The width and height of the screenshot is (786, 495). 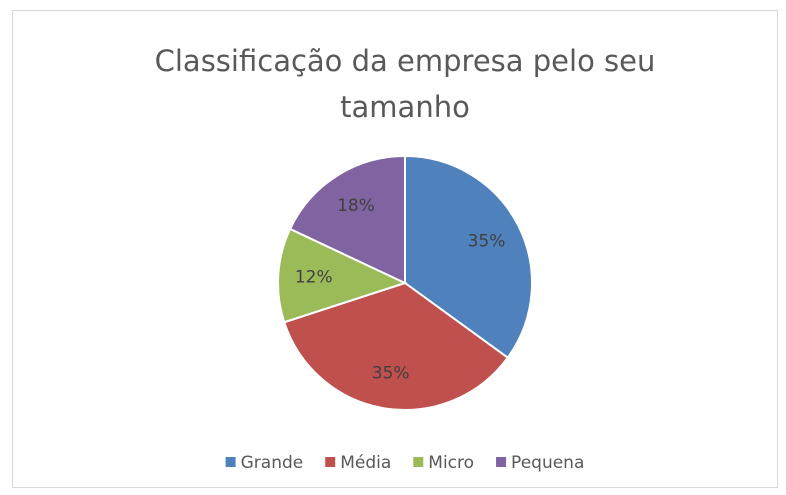 What do you see at coordinates (365, 463) in the screenshot?
I see `legend-label: Média` at bounding box center [365, 463].